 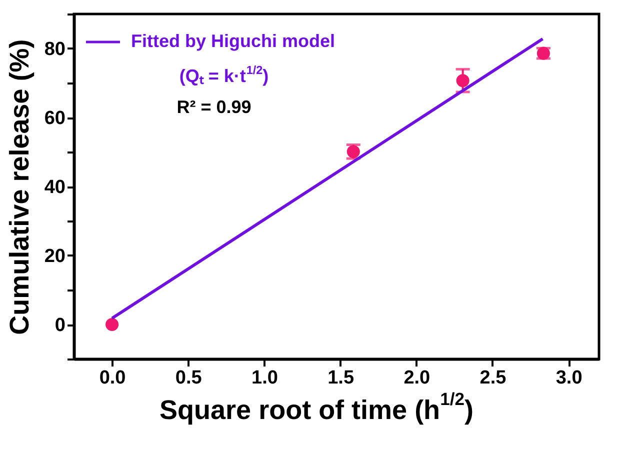 What do you see at coordinates (265, 378) in the screenshot?
I see `x-tick-label: 1.0` at bounding box center [265, 378].